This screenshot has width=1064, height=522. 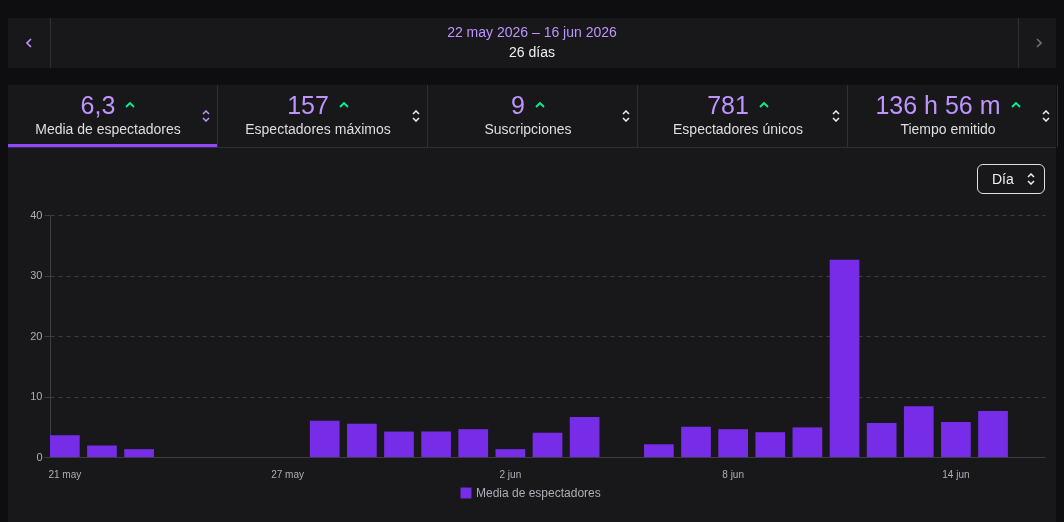 What do you see at coordinates (288, 474) in the screenshot?
I see `x-tick-label: 27 may` at bounding box center [288, 474].